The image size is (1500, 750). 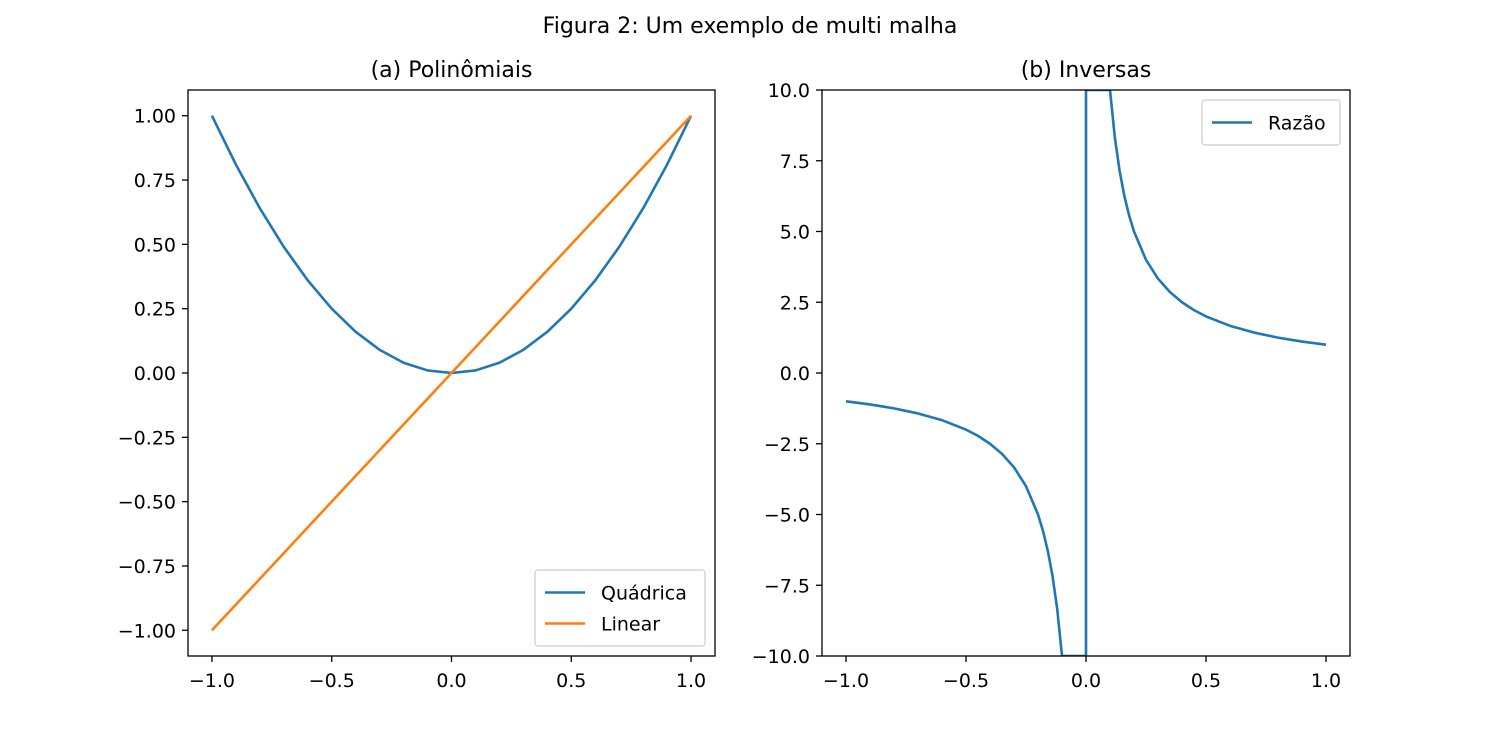 I want to click on y-tick-label: 0.25, so click(x=155, y=310).